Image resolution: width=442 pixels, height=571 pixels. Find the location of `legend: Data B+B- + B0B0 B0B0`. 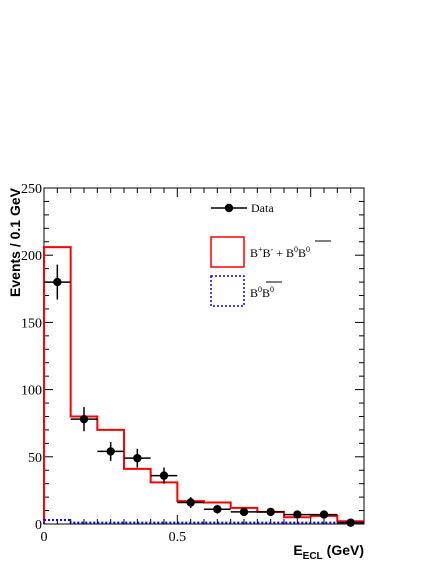

legend: Data B+B- + B0B0 B0B0 is located at coordinates (270, 254).